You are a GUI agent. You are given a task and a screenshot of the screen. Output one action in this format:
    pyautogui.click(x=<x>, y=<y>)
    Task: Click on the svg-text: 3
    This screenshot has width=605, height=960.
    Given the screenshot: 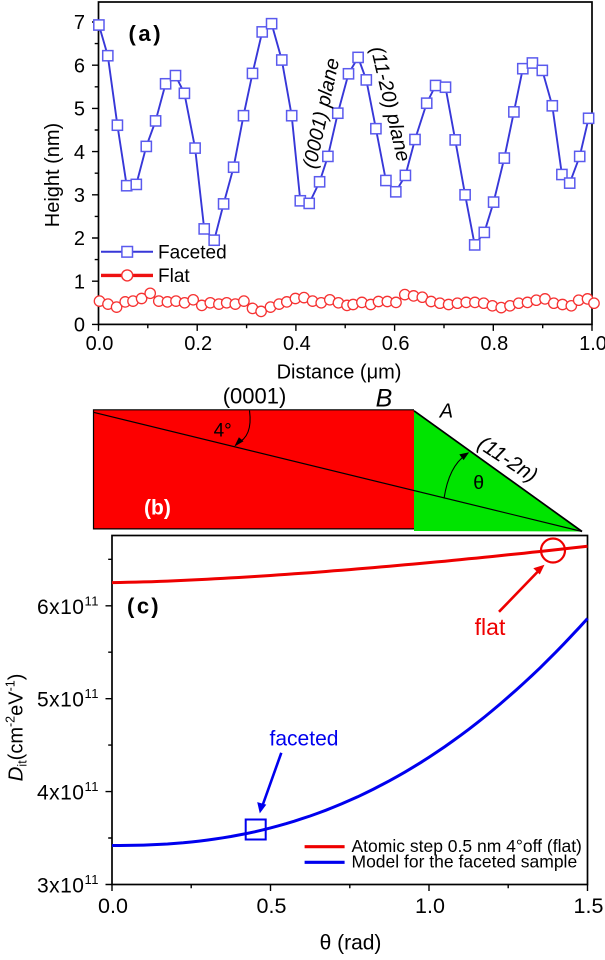 What is the action you would take?
    pyautogui.click(x=79, y=196)
    